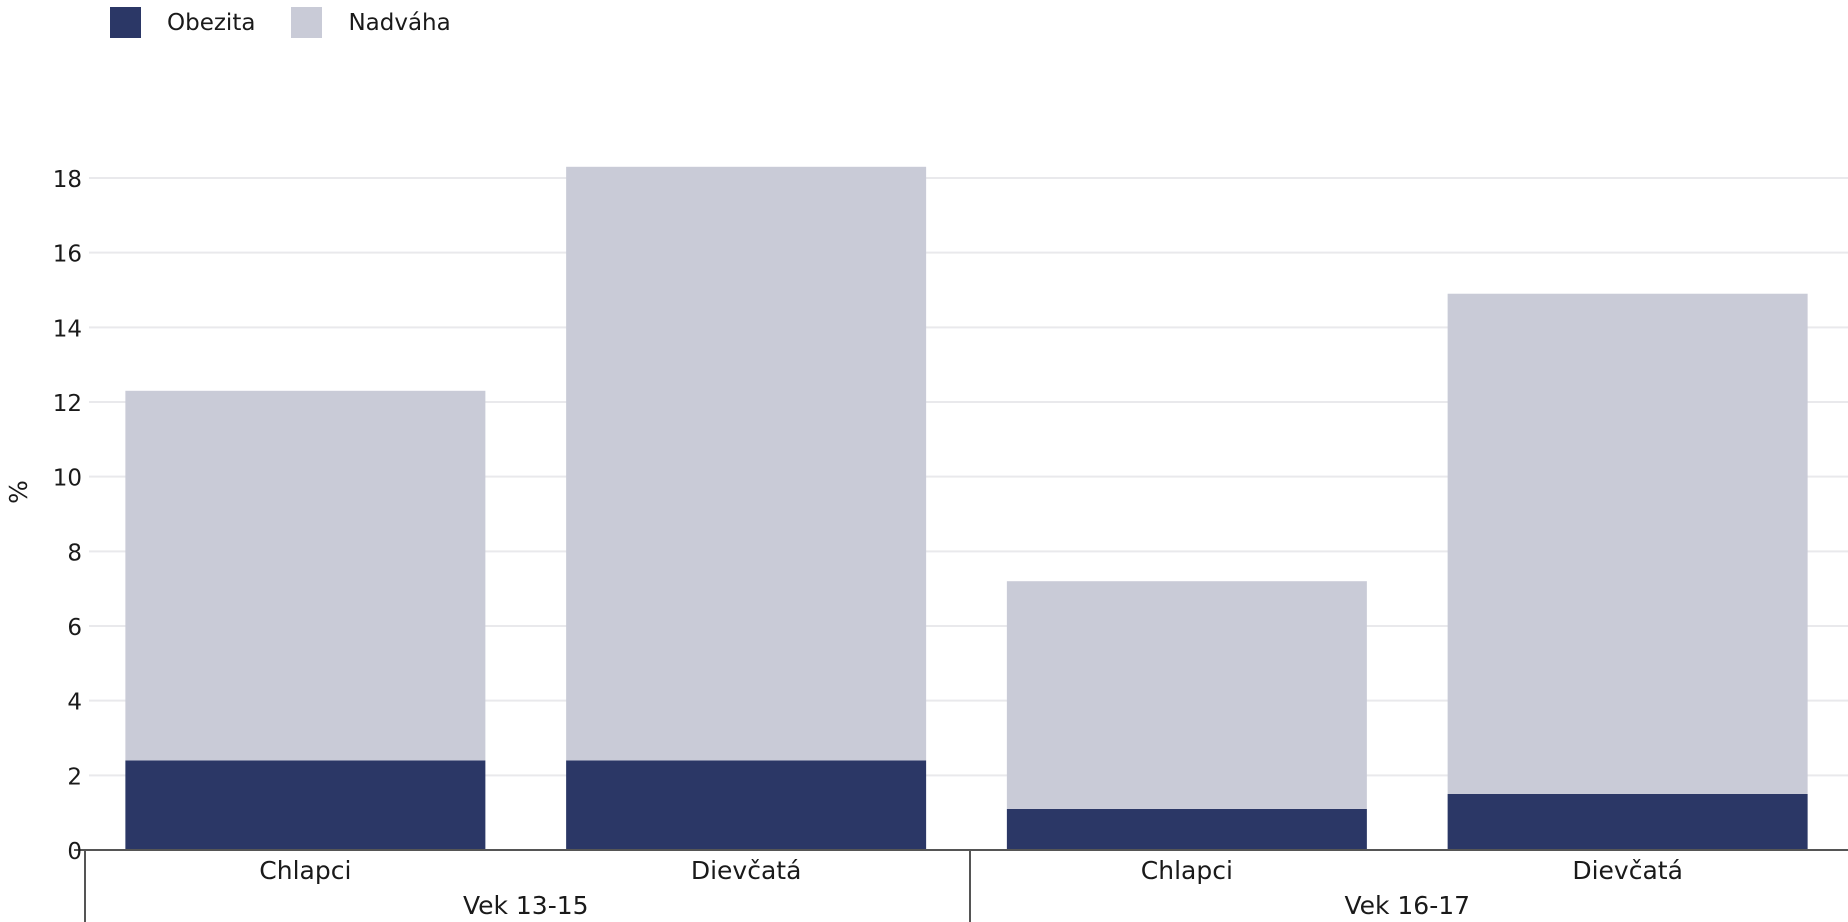 The width and height of the screenshot is (1848, 922). Describe the element at coordinates (74, 777) in the screenshot. I see `y-tick-label: 2` at that location.